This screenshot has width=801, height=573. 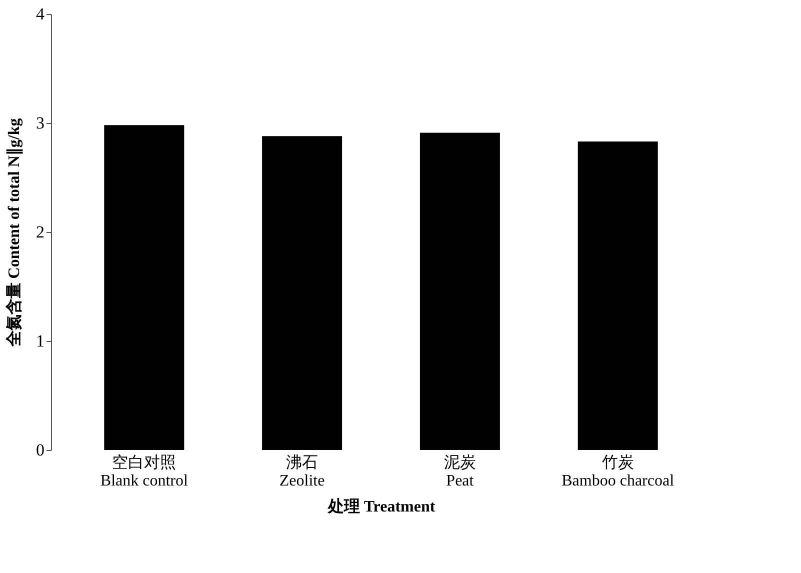 I want to click on x-tick-label: 沸石 Zeolite, so click(x=302, y=472).